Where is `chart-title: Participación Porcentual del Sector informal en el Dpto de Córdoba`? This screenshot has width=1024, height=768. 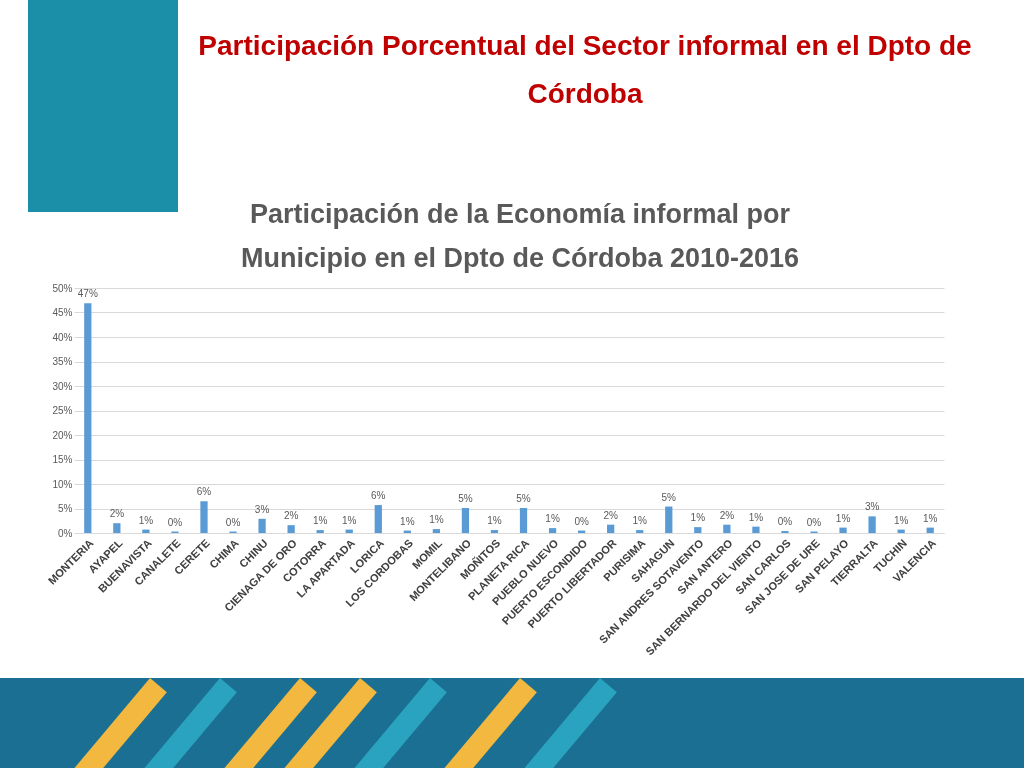 chart-title: Participación Porcentual del Sector informal en el Dpto de Córdoba is located at coordinates (585, 70).